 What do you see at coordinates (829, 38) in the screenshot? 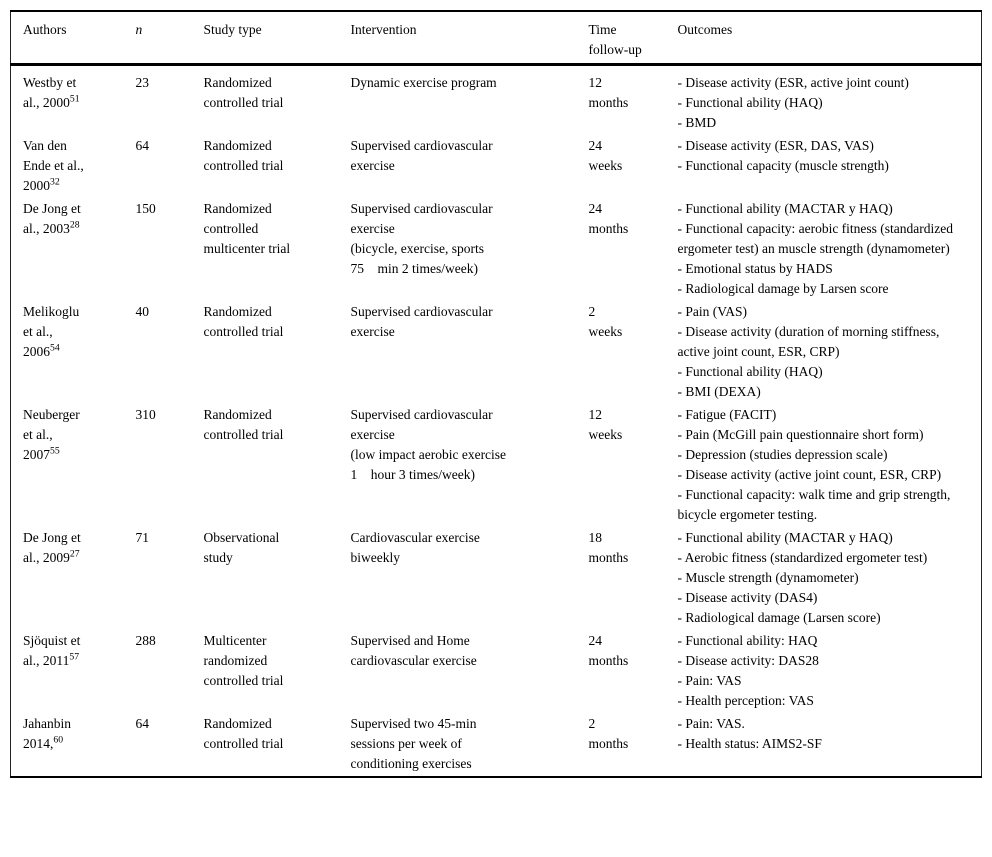
I see `column-header-outcomes: Outcomes` at bounding box center [829, 38].